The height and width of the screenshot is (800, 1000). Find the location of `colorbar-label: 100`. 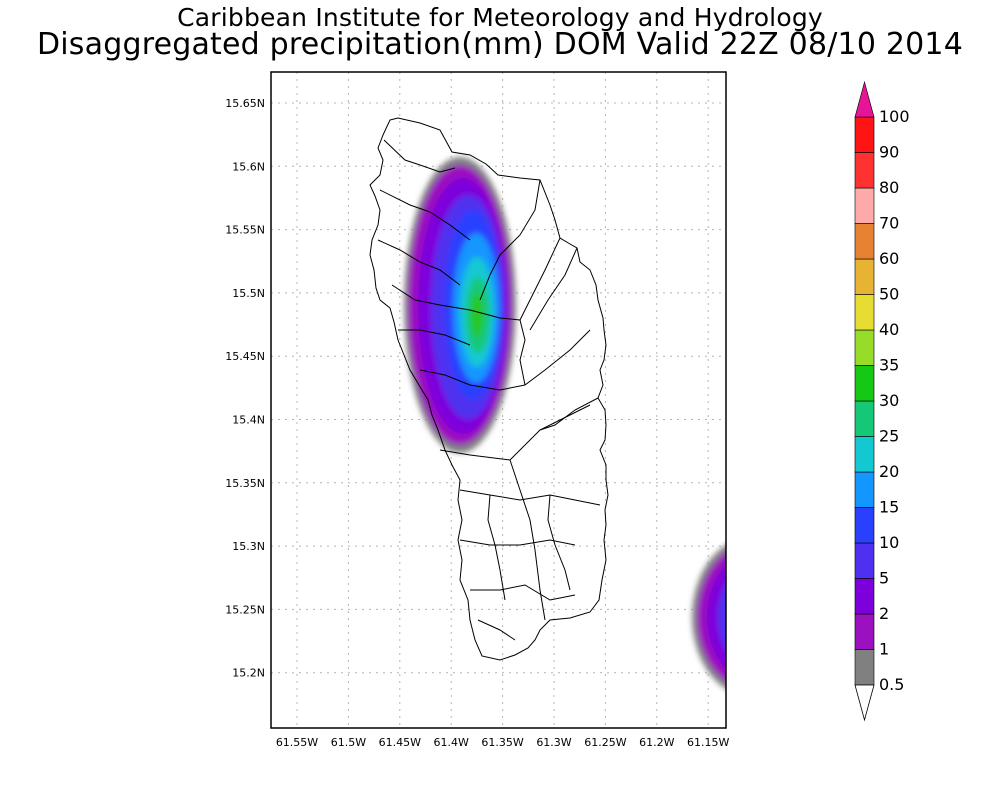

colorbar-label: 100 is located at coordinates (894, 116).